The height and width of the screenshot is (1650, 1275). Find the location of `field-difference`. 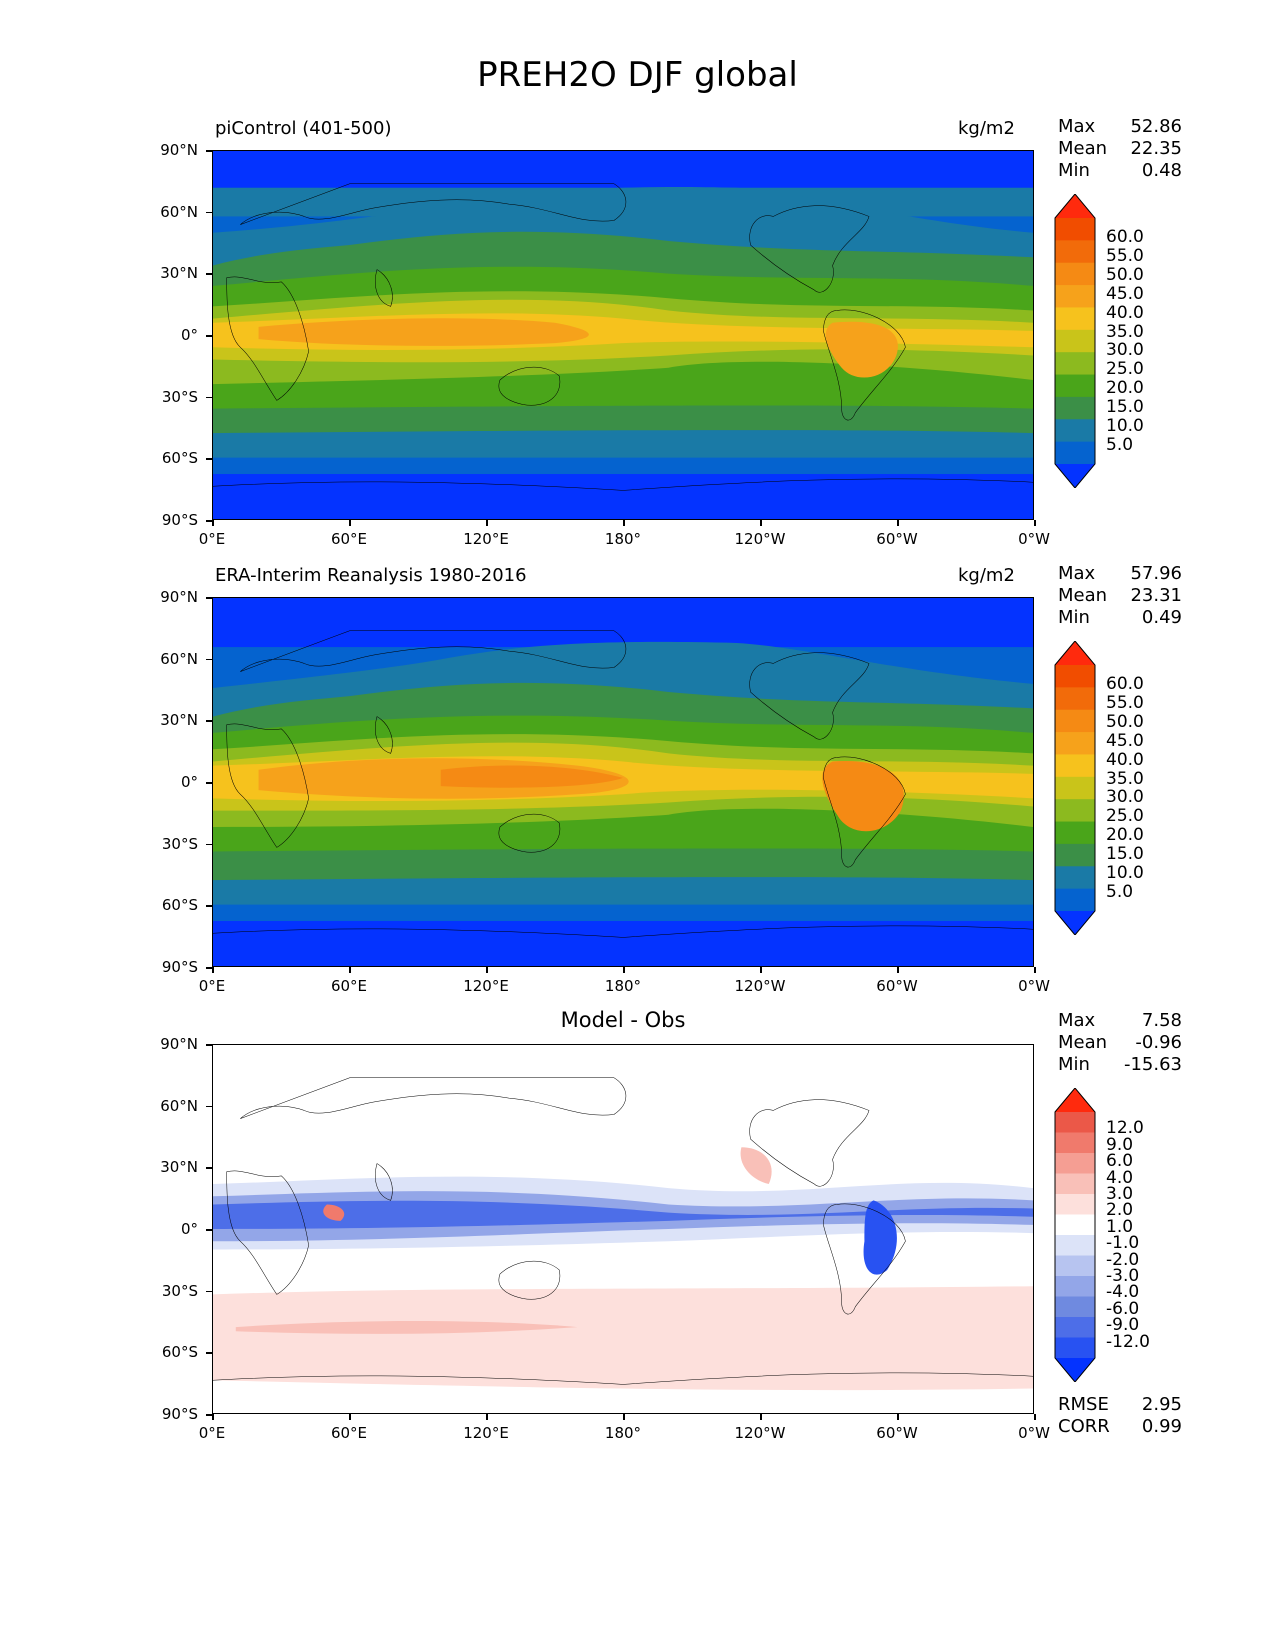

field-difference is located at coordinates (623, 1229).